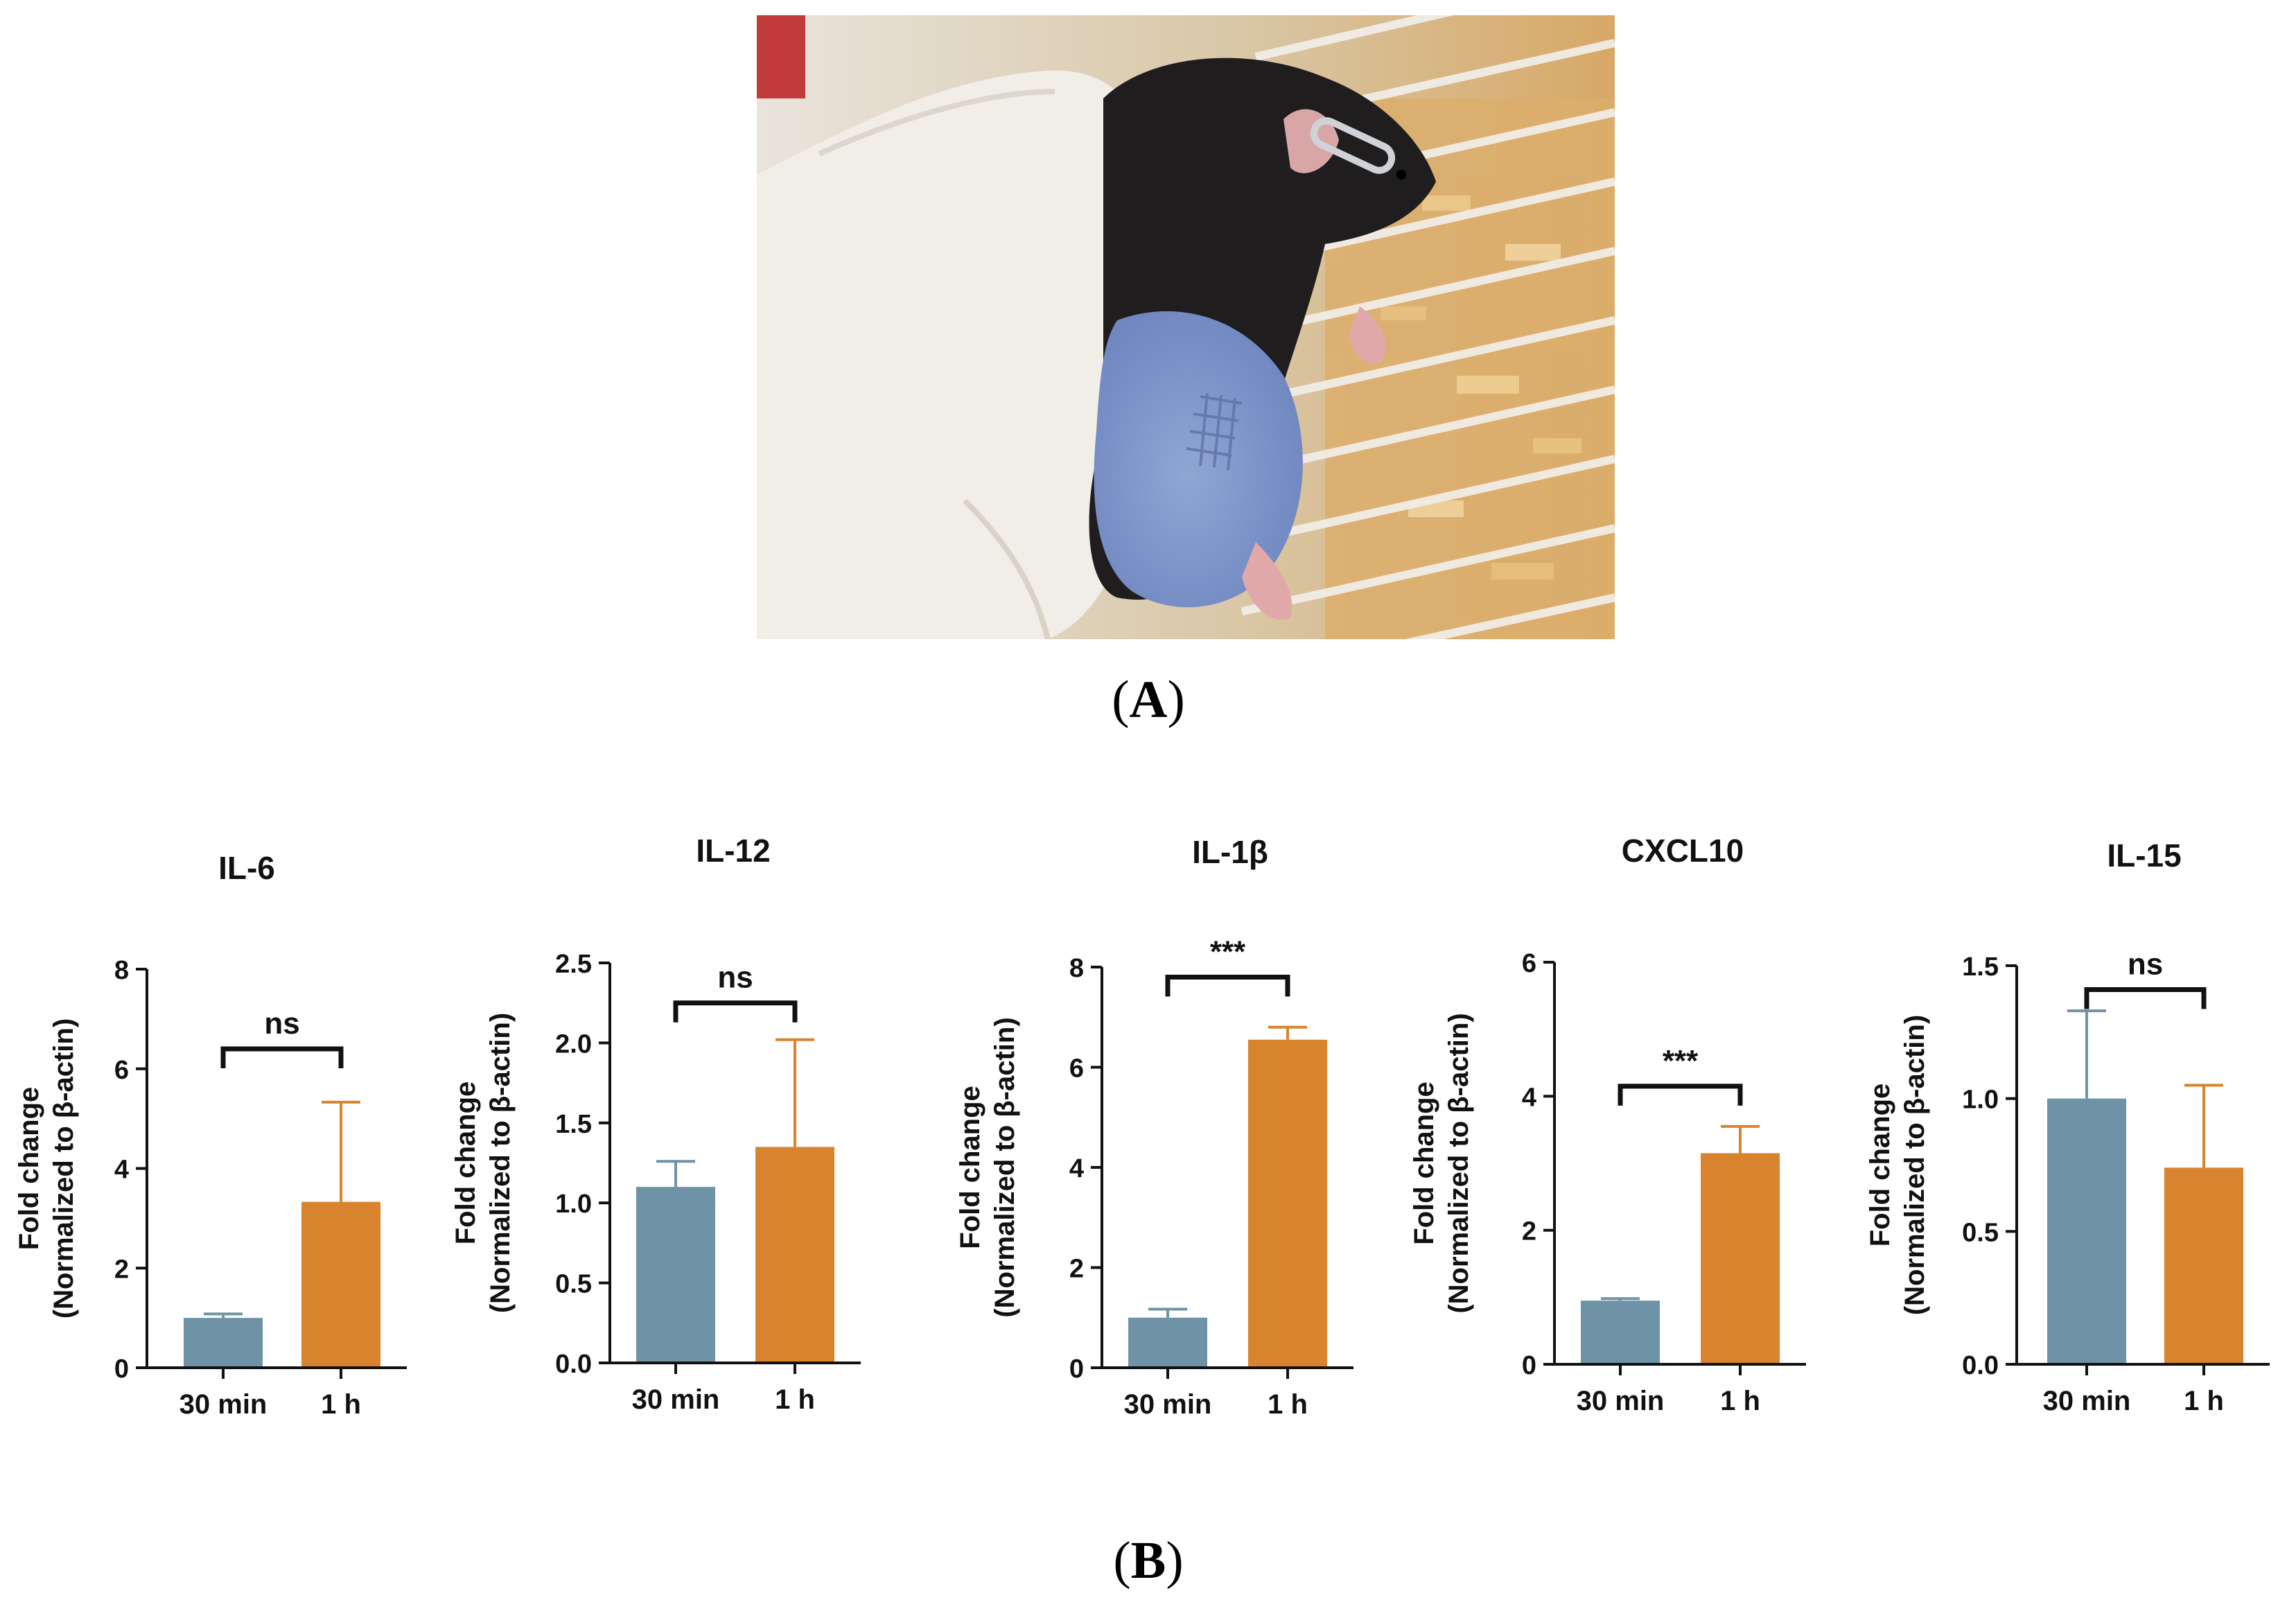 This screenshot has height=1609, width=2296. What do you see at coordinates (1311, 141) in the screenshot?
I see `mouse-ear` at bounding box center [1311, 141].